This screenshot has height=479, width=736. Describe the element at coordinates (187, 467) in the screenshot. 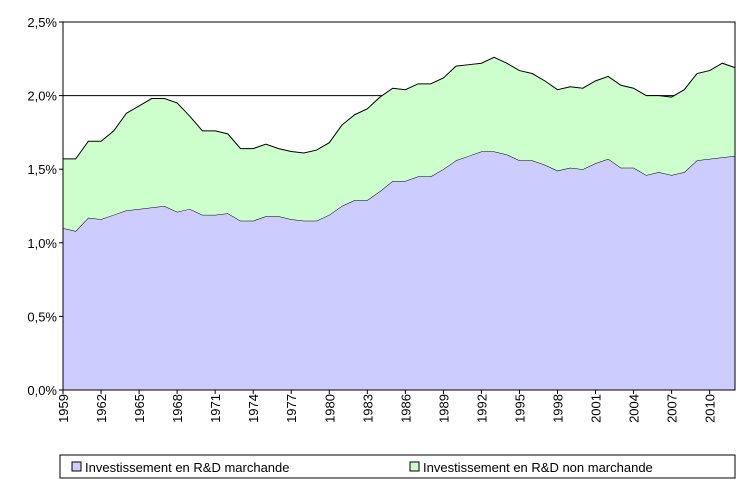

I see `legend-label: Investissement en R&D marchande` at that location.